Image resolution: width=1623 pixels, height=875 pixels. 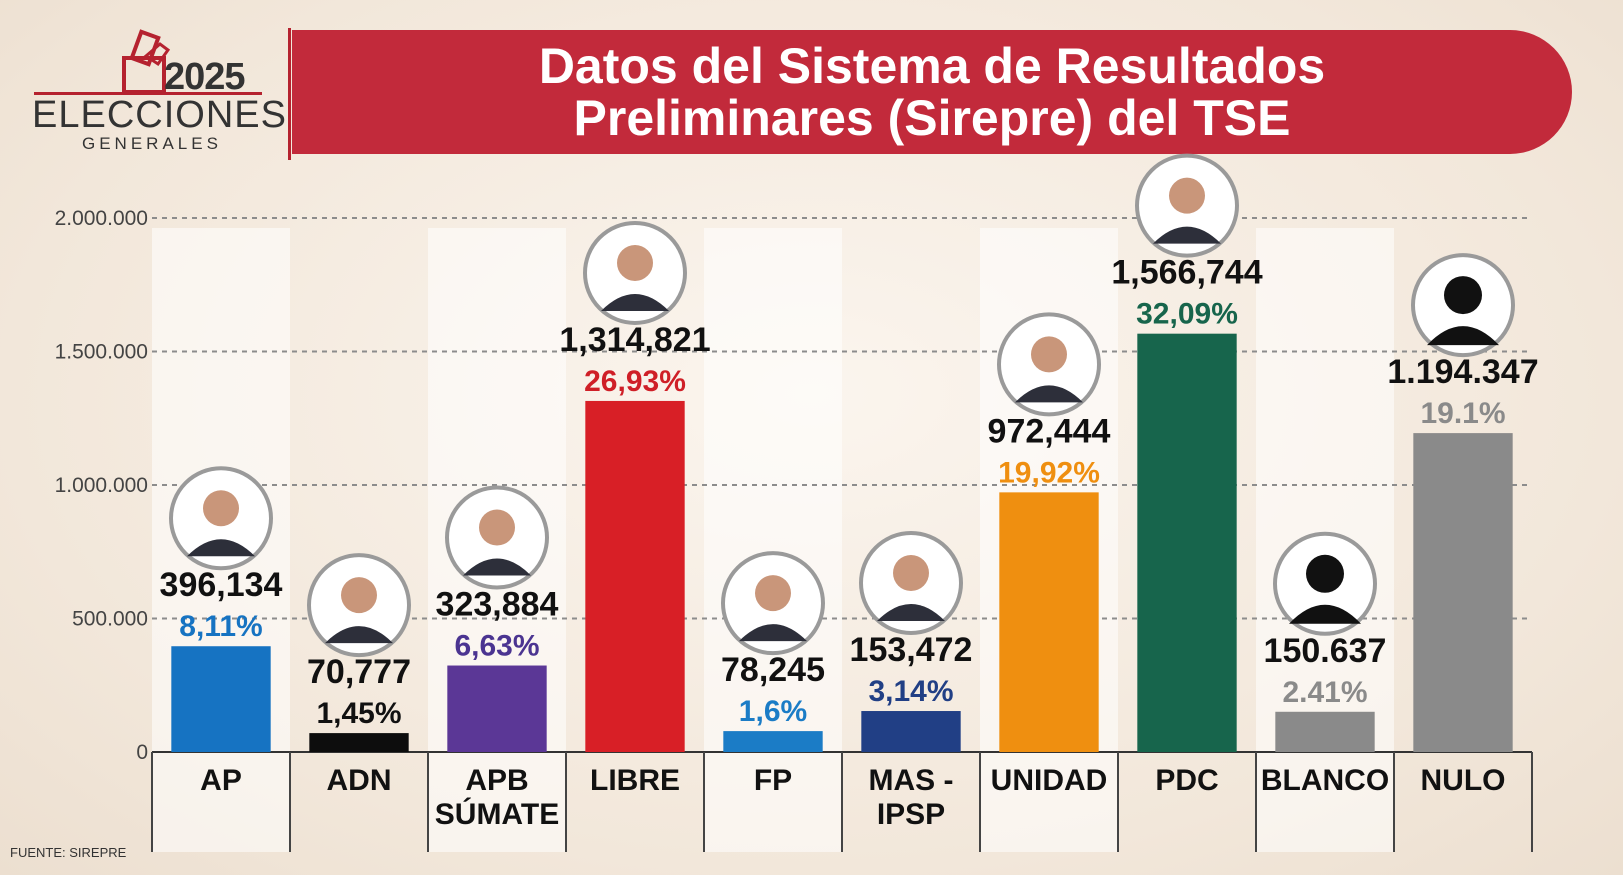 What do you see at coordinates (1049, 431) in the screenshot?
I see `value-label: 972,444` at bounding box center [1049, 431].